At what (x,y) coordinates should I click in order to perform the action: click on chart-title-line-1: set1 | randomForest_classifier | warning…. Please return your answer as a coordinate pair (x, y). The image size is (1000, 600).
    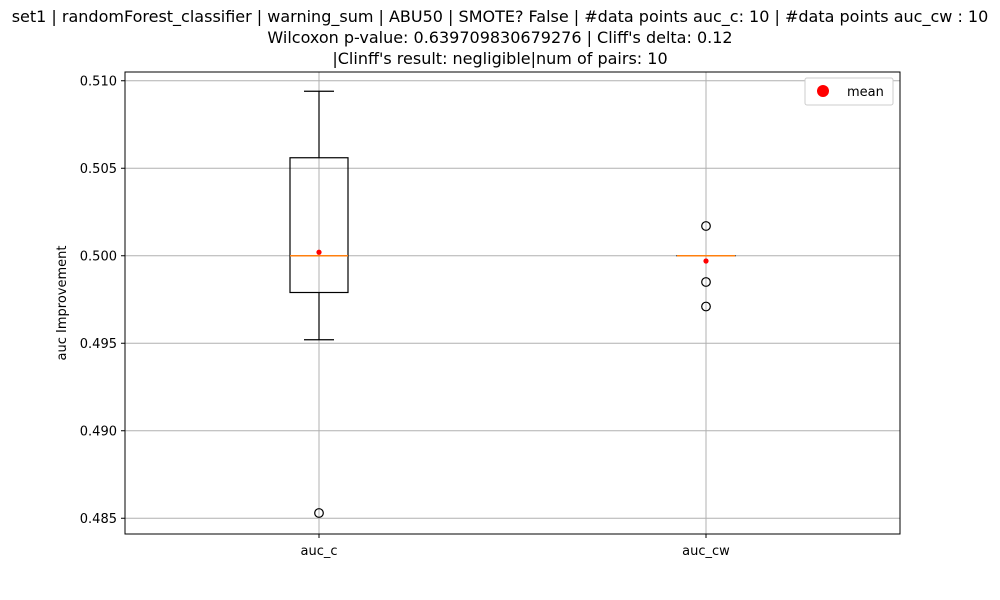
    Looking at the image, I should click on (500, 16).